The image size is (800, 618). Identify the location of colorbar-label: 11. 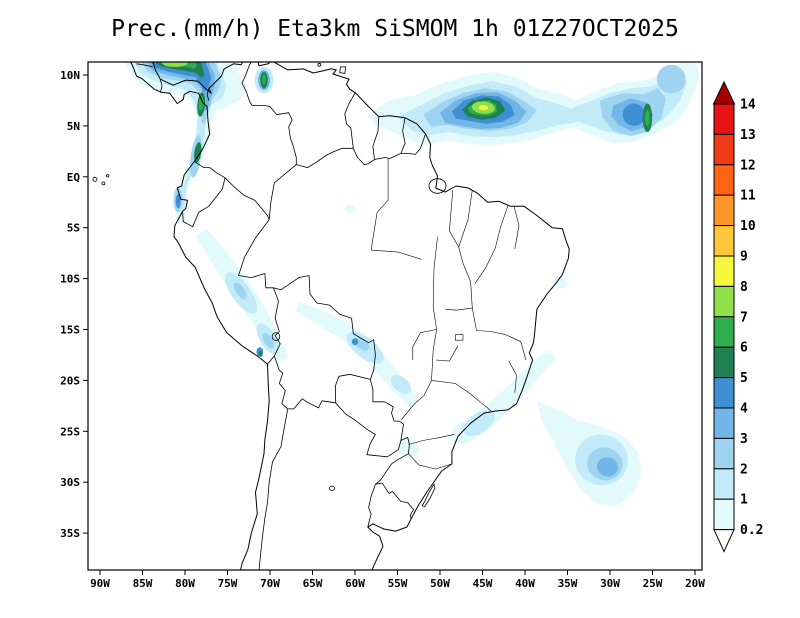
(748, 196).